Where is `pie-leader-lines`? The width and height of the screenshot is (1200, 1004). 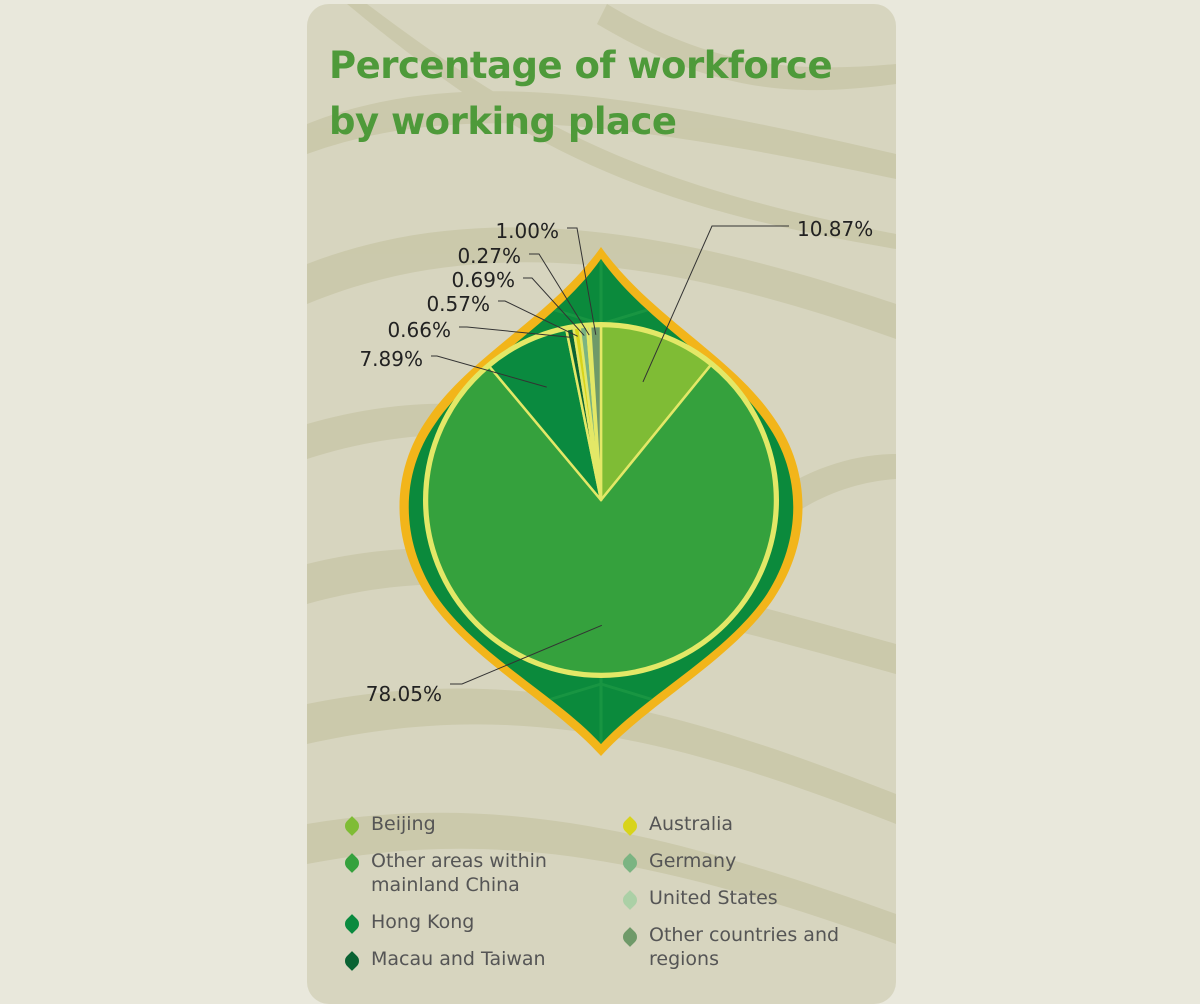
pie-leader-lines is located at coordinates (610, 455).